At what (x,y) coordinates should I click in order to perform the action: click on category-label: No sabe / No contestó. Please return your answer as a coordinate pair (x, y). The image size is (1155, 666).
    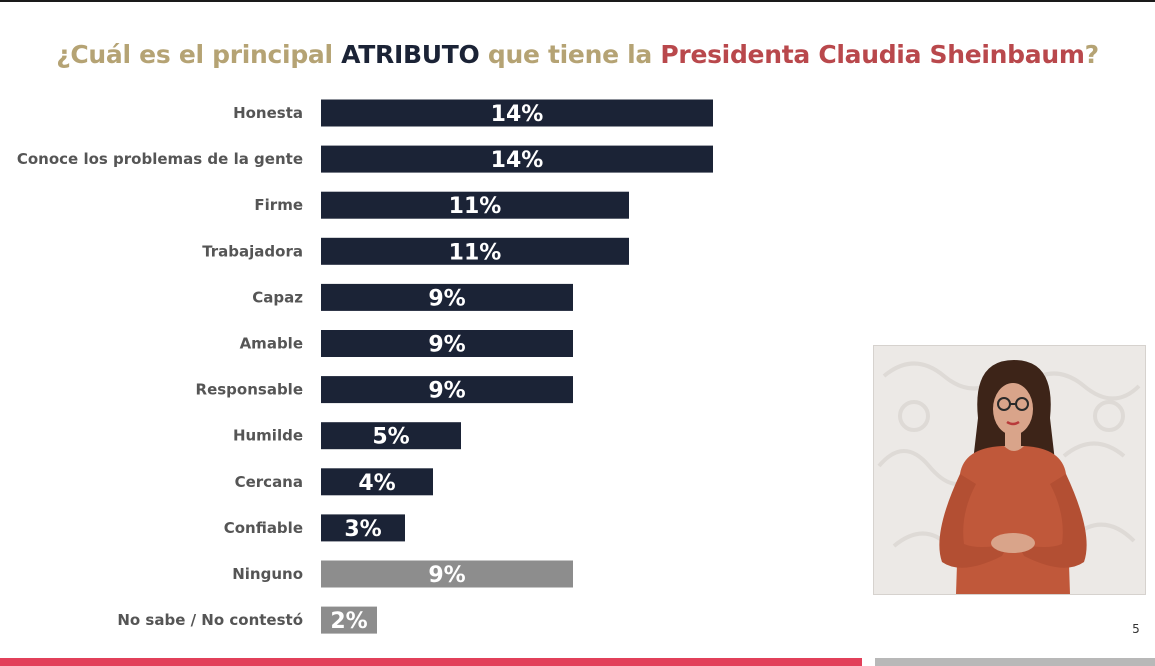
    Looking at the image, I should click on (210, 620).